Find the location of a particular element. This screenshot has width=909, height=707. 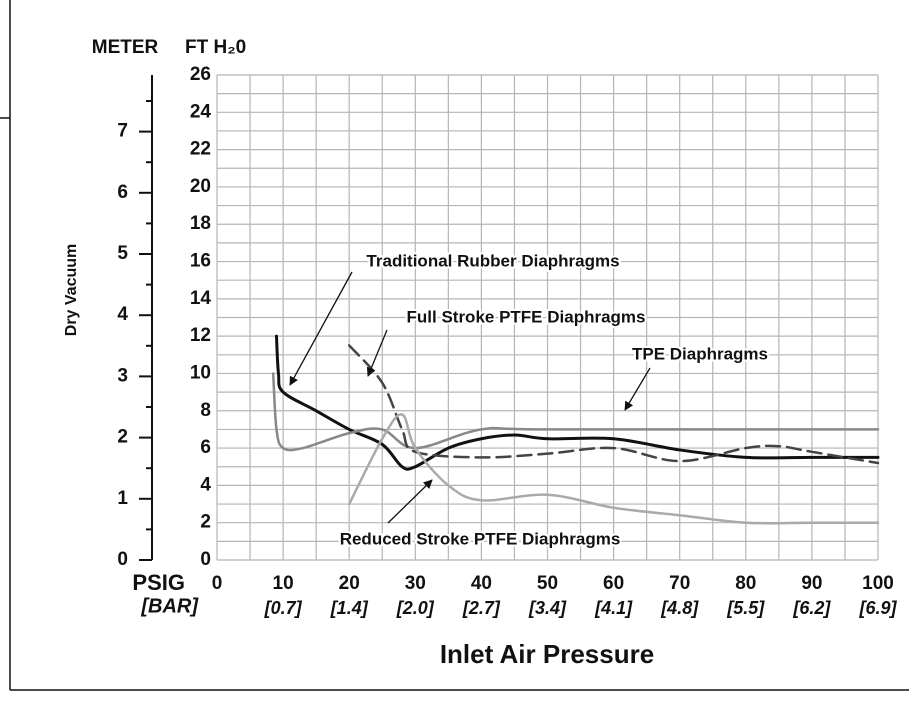

x-bar-label: [6.9] is located at coordinates (877, 608).